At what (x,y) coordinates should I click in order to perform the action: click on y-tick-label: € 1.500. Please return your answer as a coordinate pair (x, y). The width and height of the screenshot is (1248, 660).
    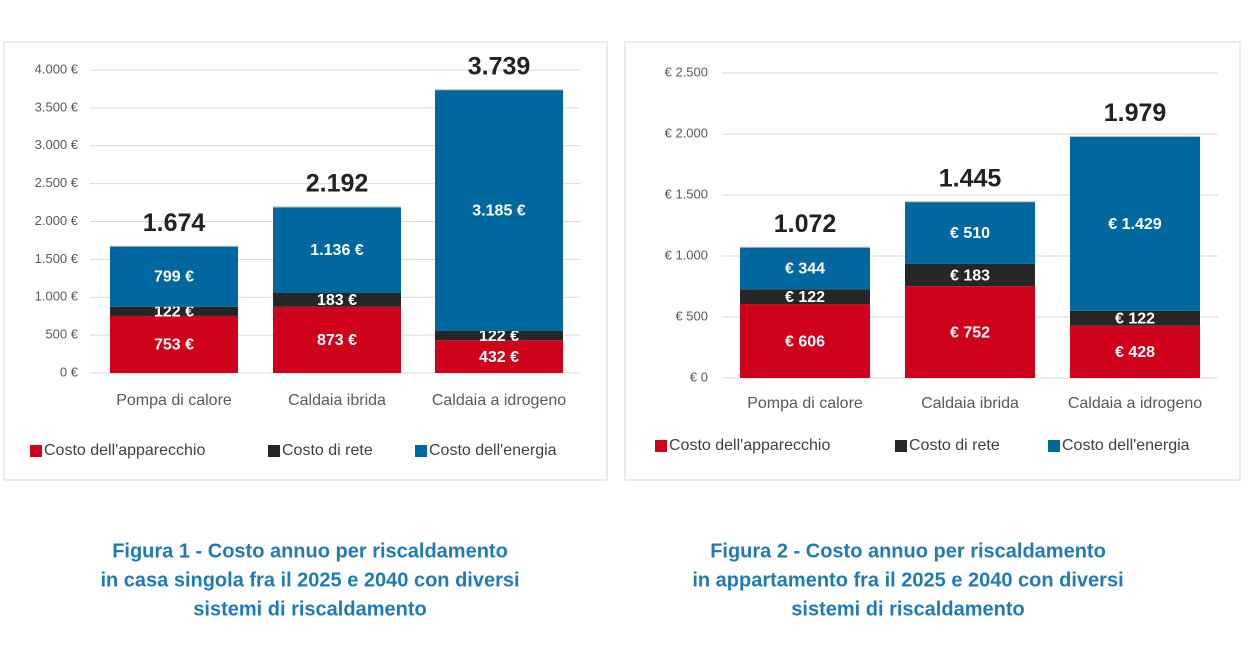
    Looking at the image, I should click on (686, 193).